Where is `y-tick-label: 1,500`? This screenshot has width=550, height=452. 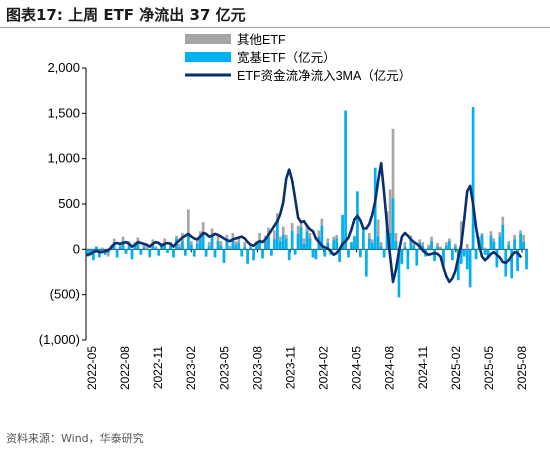 y-tick-label: 1,500 is located at coordinates (63, 112).